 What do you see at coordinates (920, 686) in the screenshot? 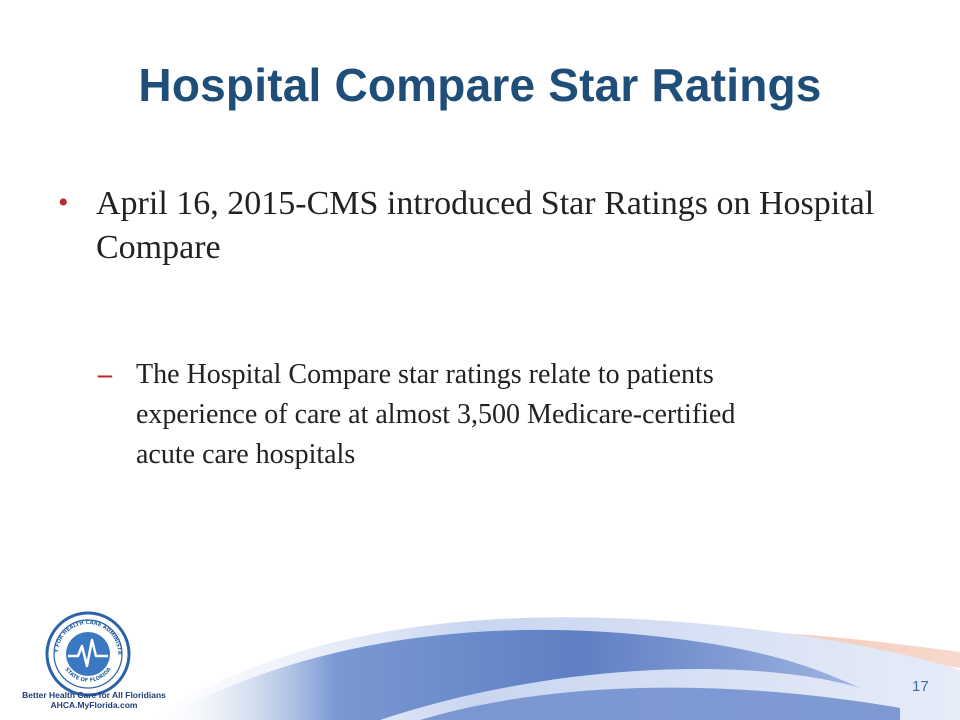
I see `page-number: 17` at bounding box center [920, 686].